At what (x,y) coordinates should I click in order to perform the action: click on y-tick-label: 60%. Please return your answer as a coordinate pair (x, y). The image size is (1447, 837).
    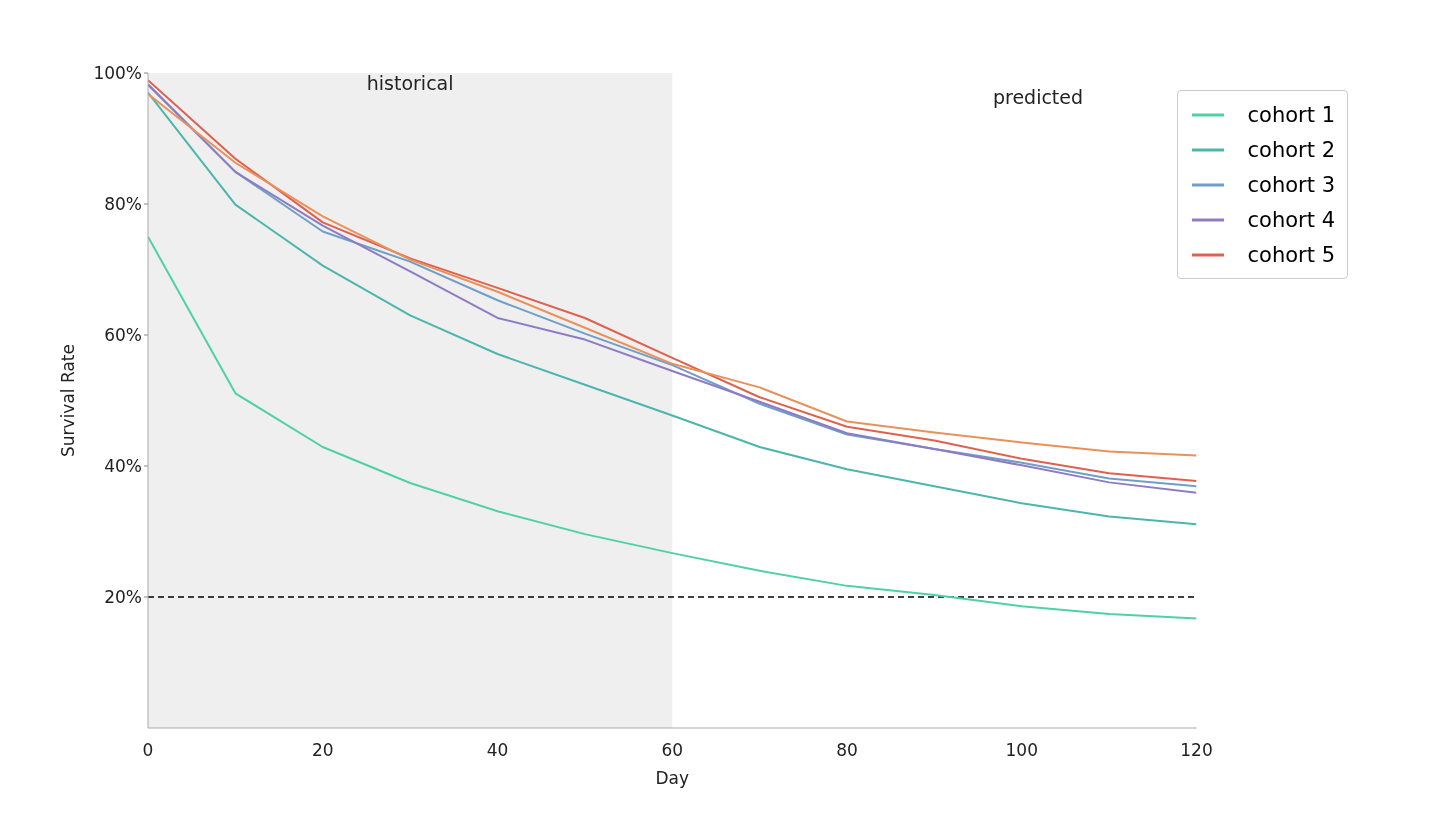
    Looking at the image, I should click on (123, 335).